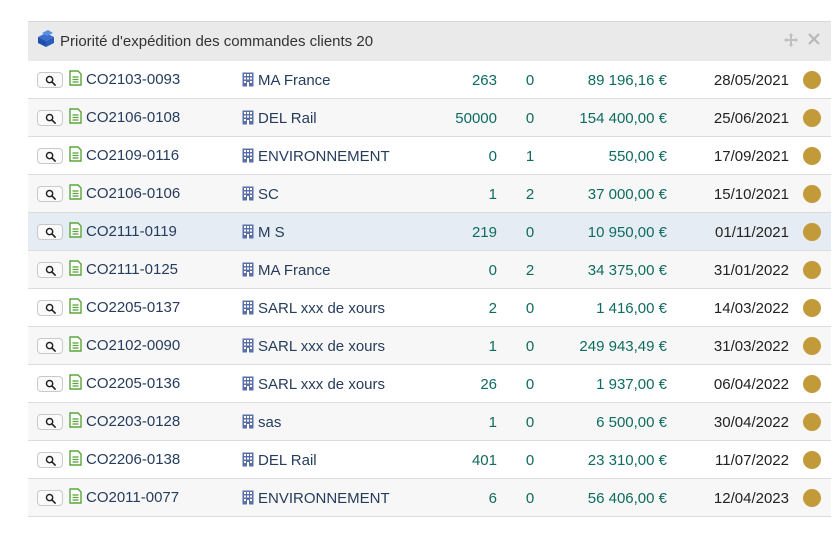 The height and width of the screenshot is (539, 840). I want to click on client-link: M S, so click(271, 232).